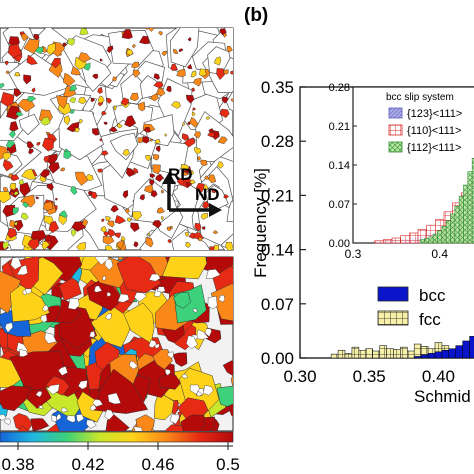 Image resolution: width=474 pixels, height=474 pixels. Describe the element at coordinates (207, 194) in the screenshot. I see `nd-label: ND` at that location.